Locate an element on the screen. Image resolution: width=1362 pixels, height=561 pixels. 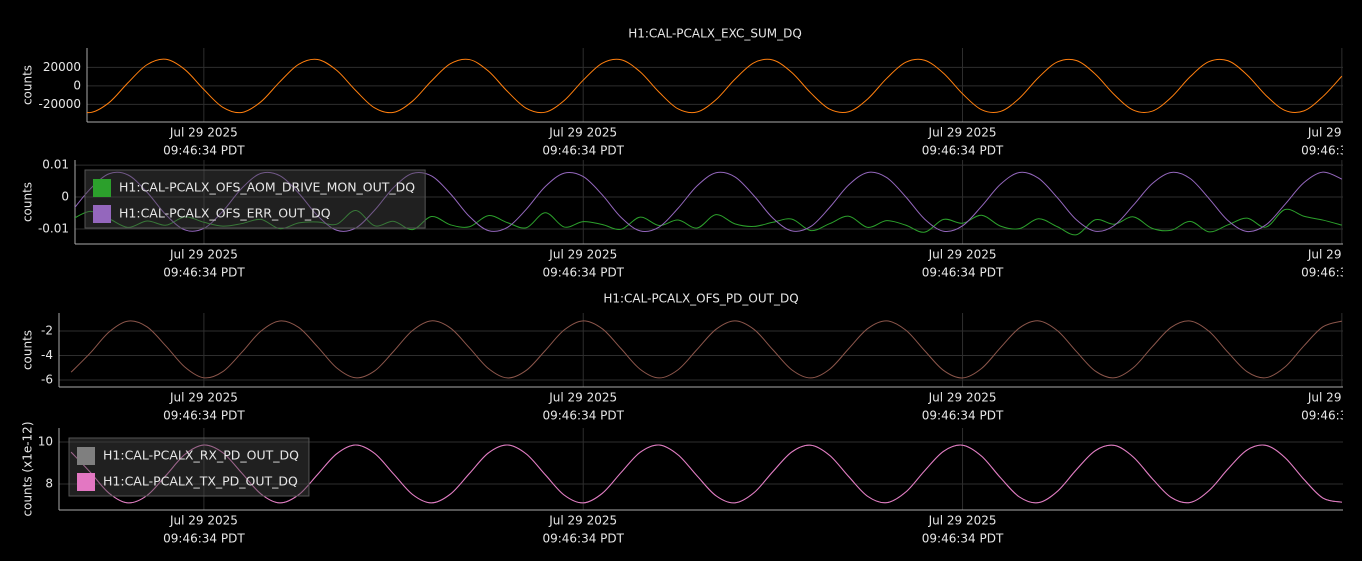
y-tick-label: 0.01 is located at coordinates (55, 165).